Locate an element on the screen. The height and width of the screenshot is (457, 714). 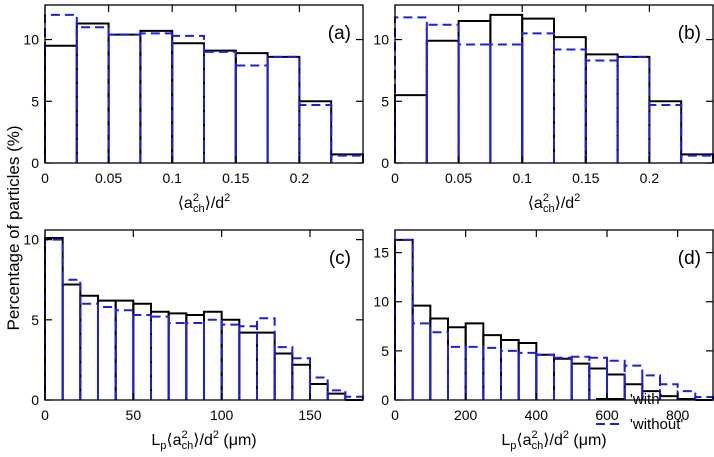
x-tick-label: 100 is located at coordinates (222, 415).